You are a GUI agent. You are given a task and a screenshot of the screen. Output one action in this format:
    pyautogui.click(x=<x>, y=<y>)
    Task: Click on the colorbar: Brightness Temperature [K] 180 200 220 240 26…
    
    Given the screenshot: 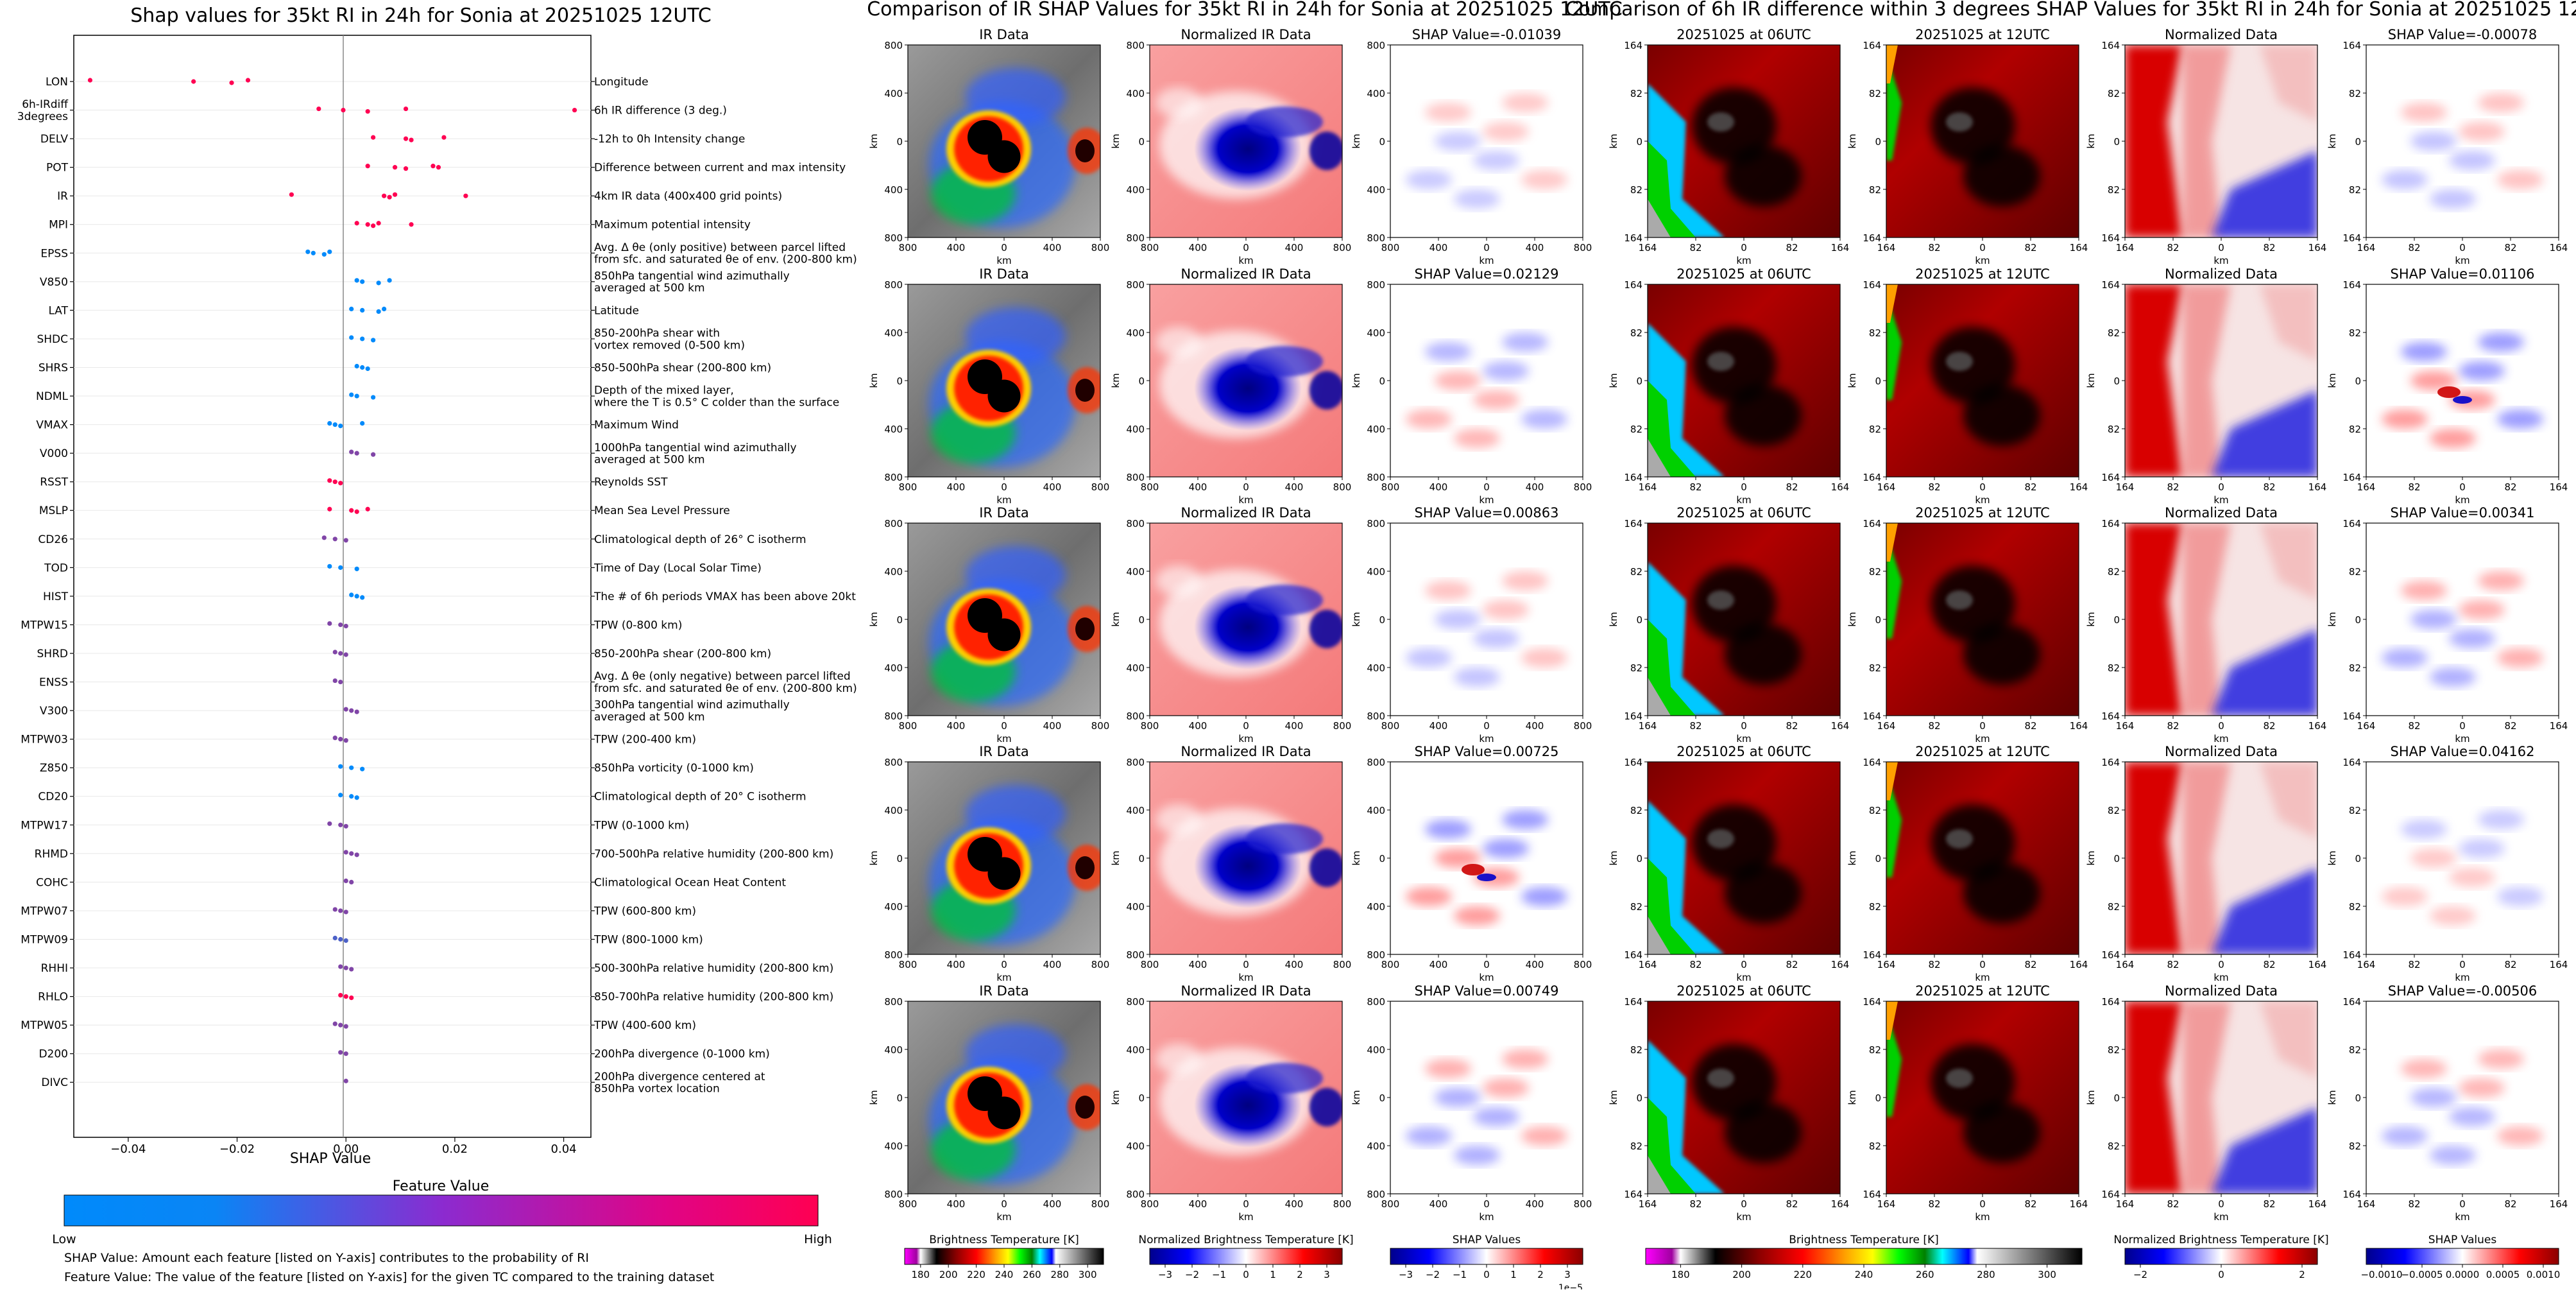 What is the action you would take?
    pyautogui.click(x=1864, y=1257)
    